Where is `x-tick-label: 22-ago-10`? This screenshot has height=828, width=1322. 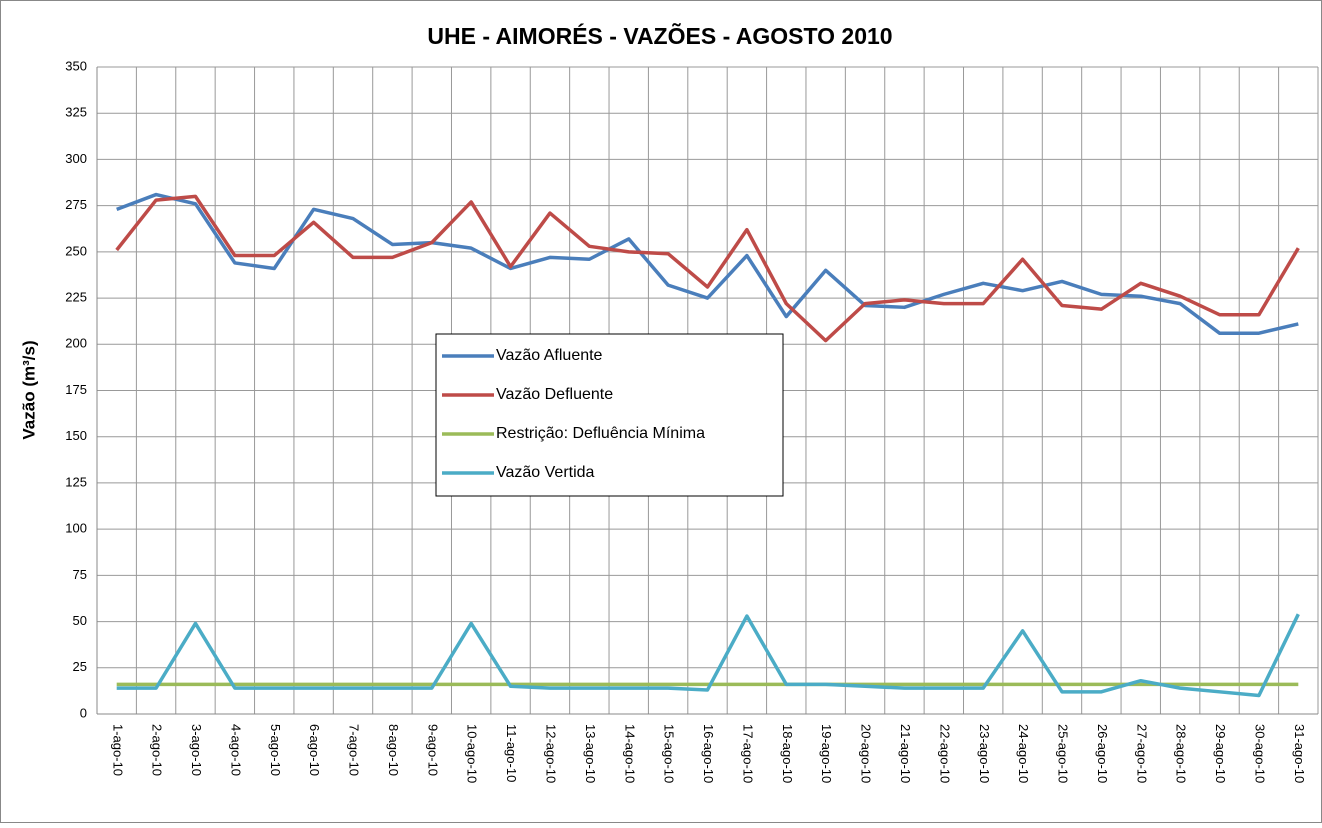 x-tick-label: 22-ago-10 is located at coordinates (944, 753).